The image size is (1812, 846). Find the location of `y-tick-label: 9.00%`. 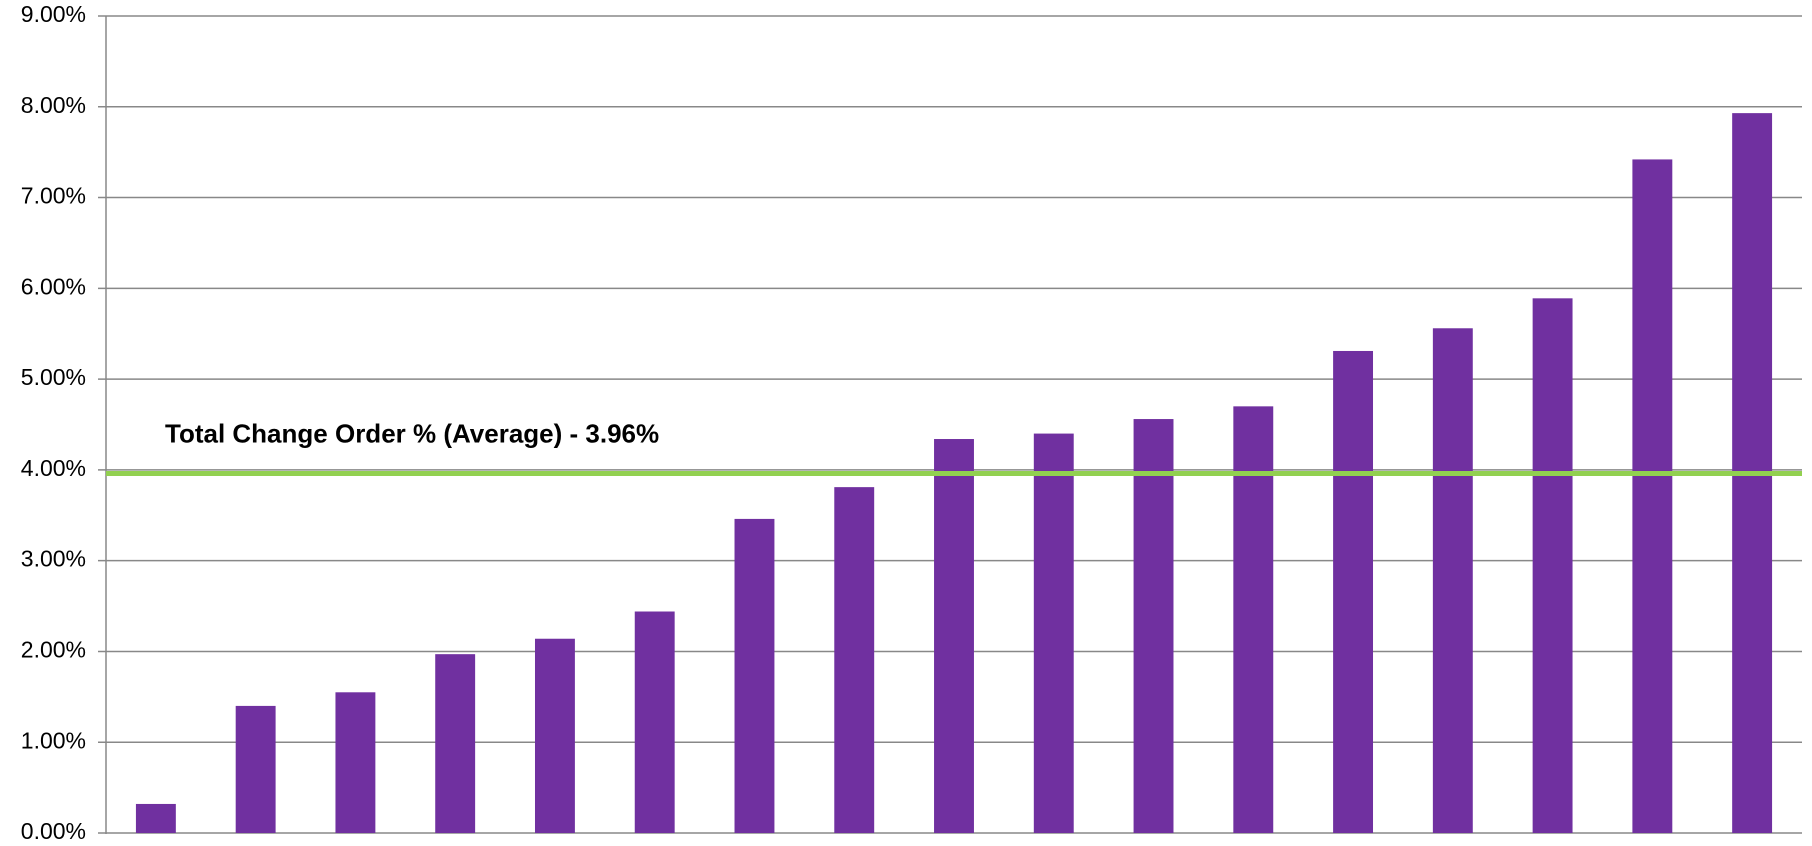

y-tick-label: 9.00% is located at coordinates (53, 14).